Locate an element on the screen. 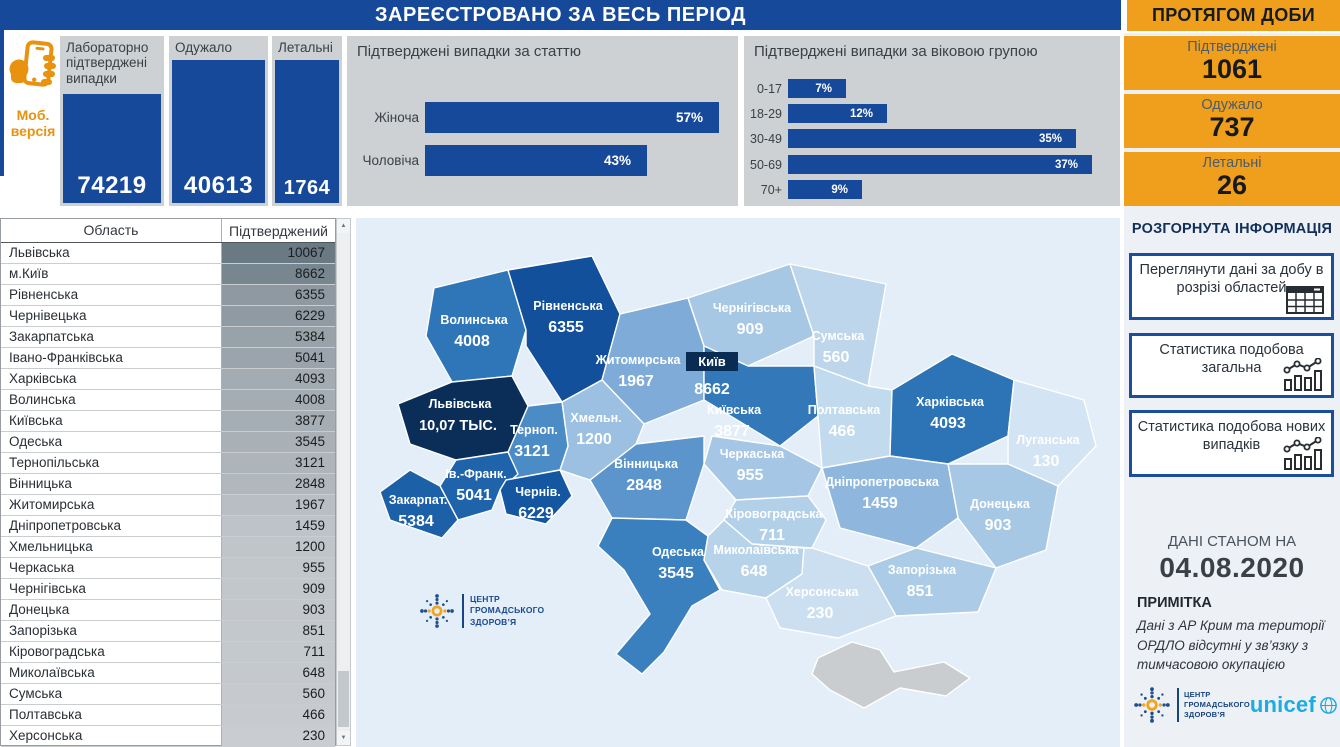  map-region-name: Сумська is located at coordinates (839, 336).